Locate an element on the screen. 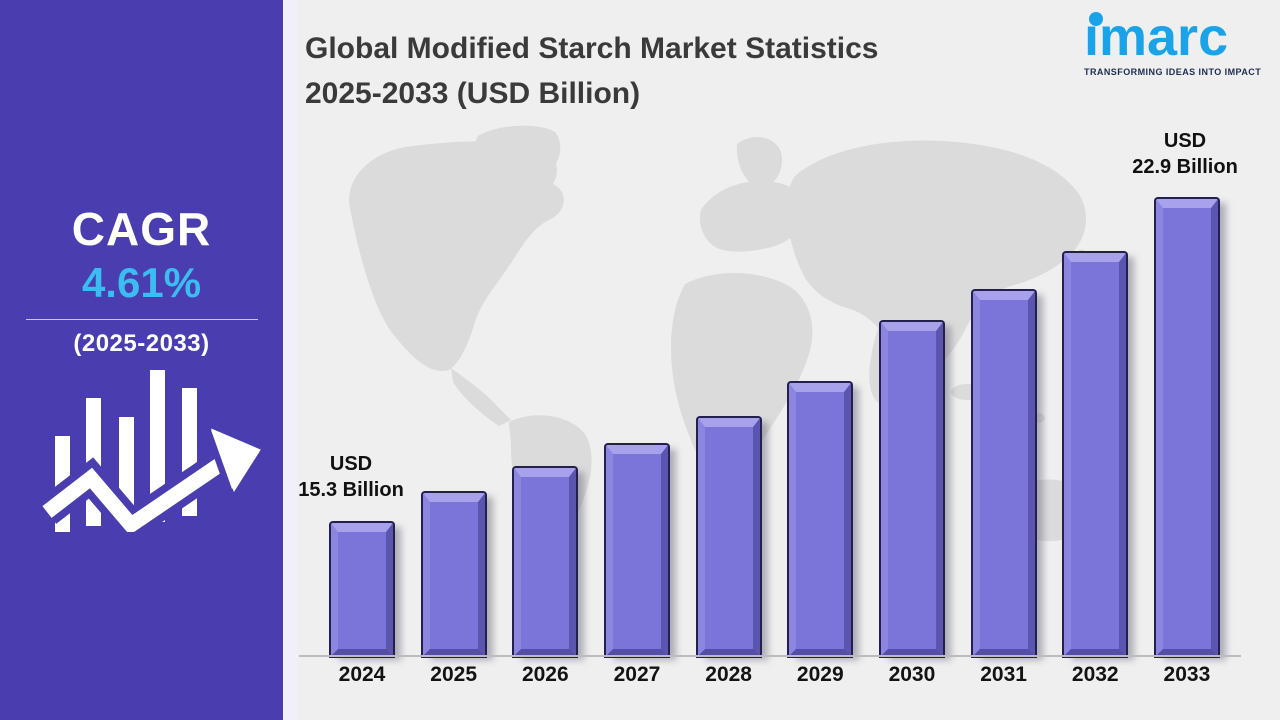 This screenshot has height=720, width=1280. cagr-value: 4.61% is located at coordinates (141, 283).